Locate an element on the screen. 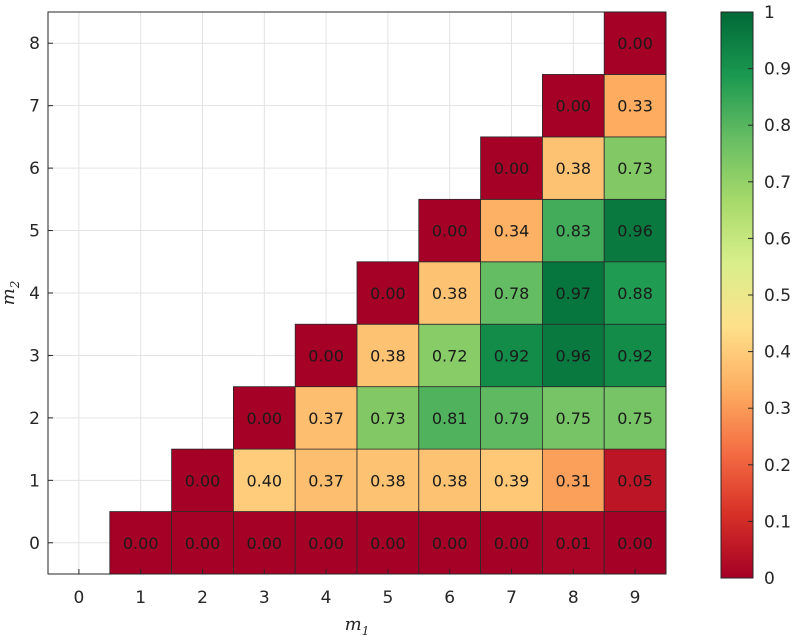  colorbar-tick-label: 0.4 is located at coordinates (777, 353).